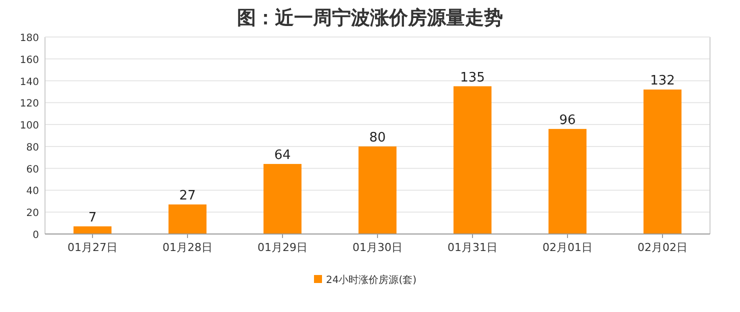  I want to click on data-label: 27, so click(187, 196).